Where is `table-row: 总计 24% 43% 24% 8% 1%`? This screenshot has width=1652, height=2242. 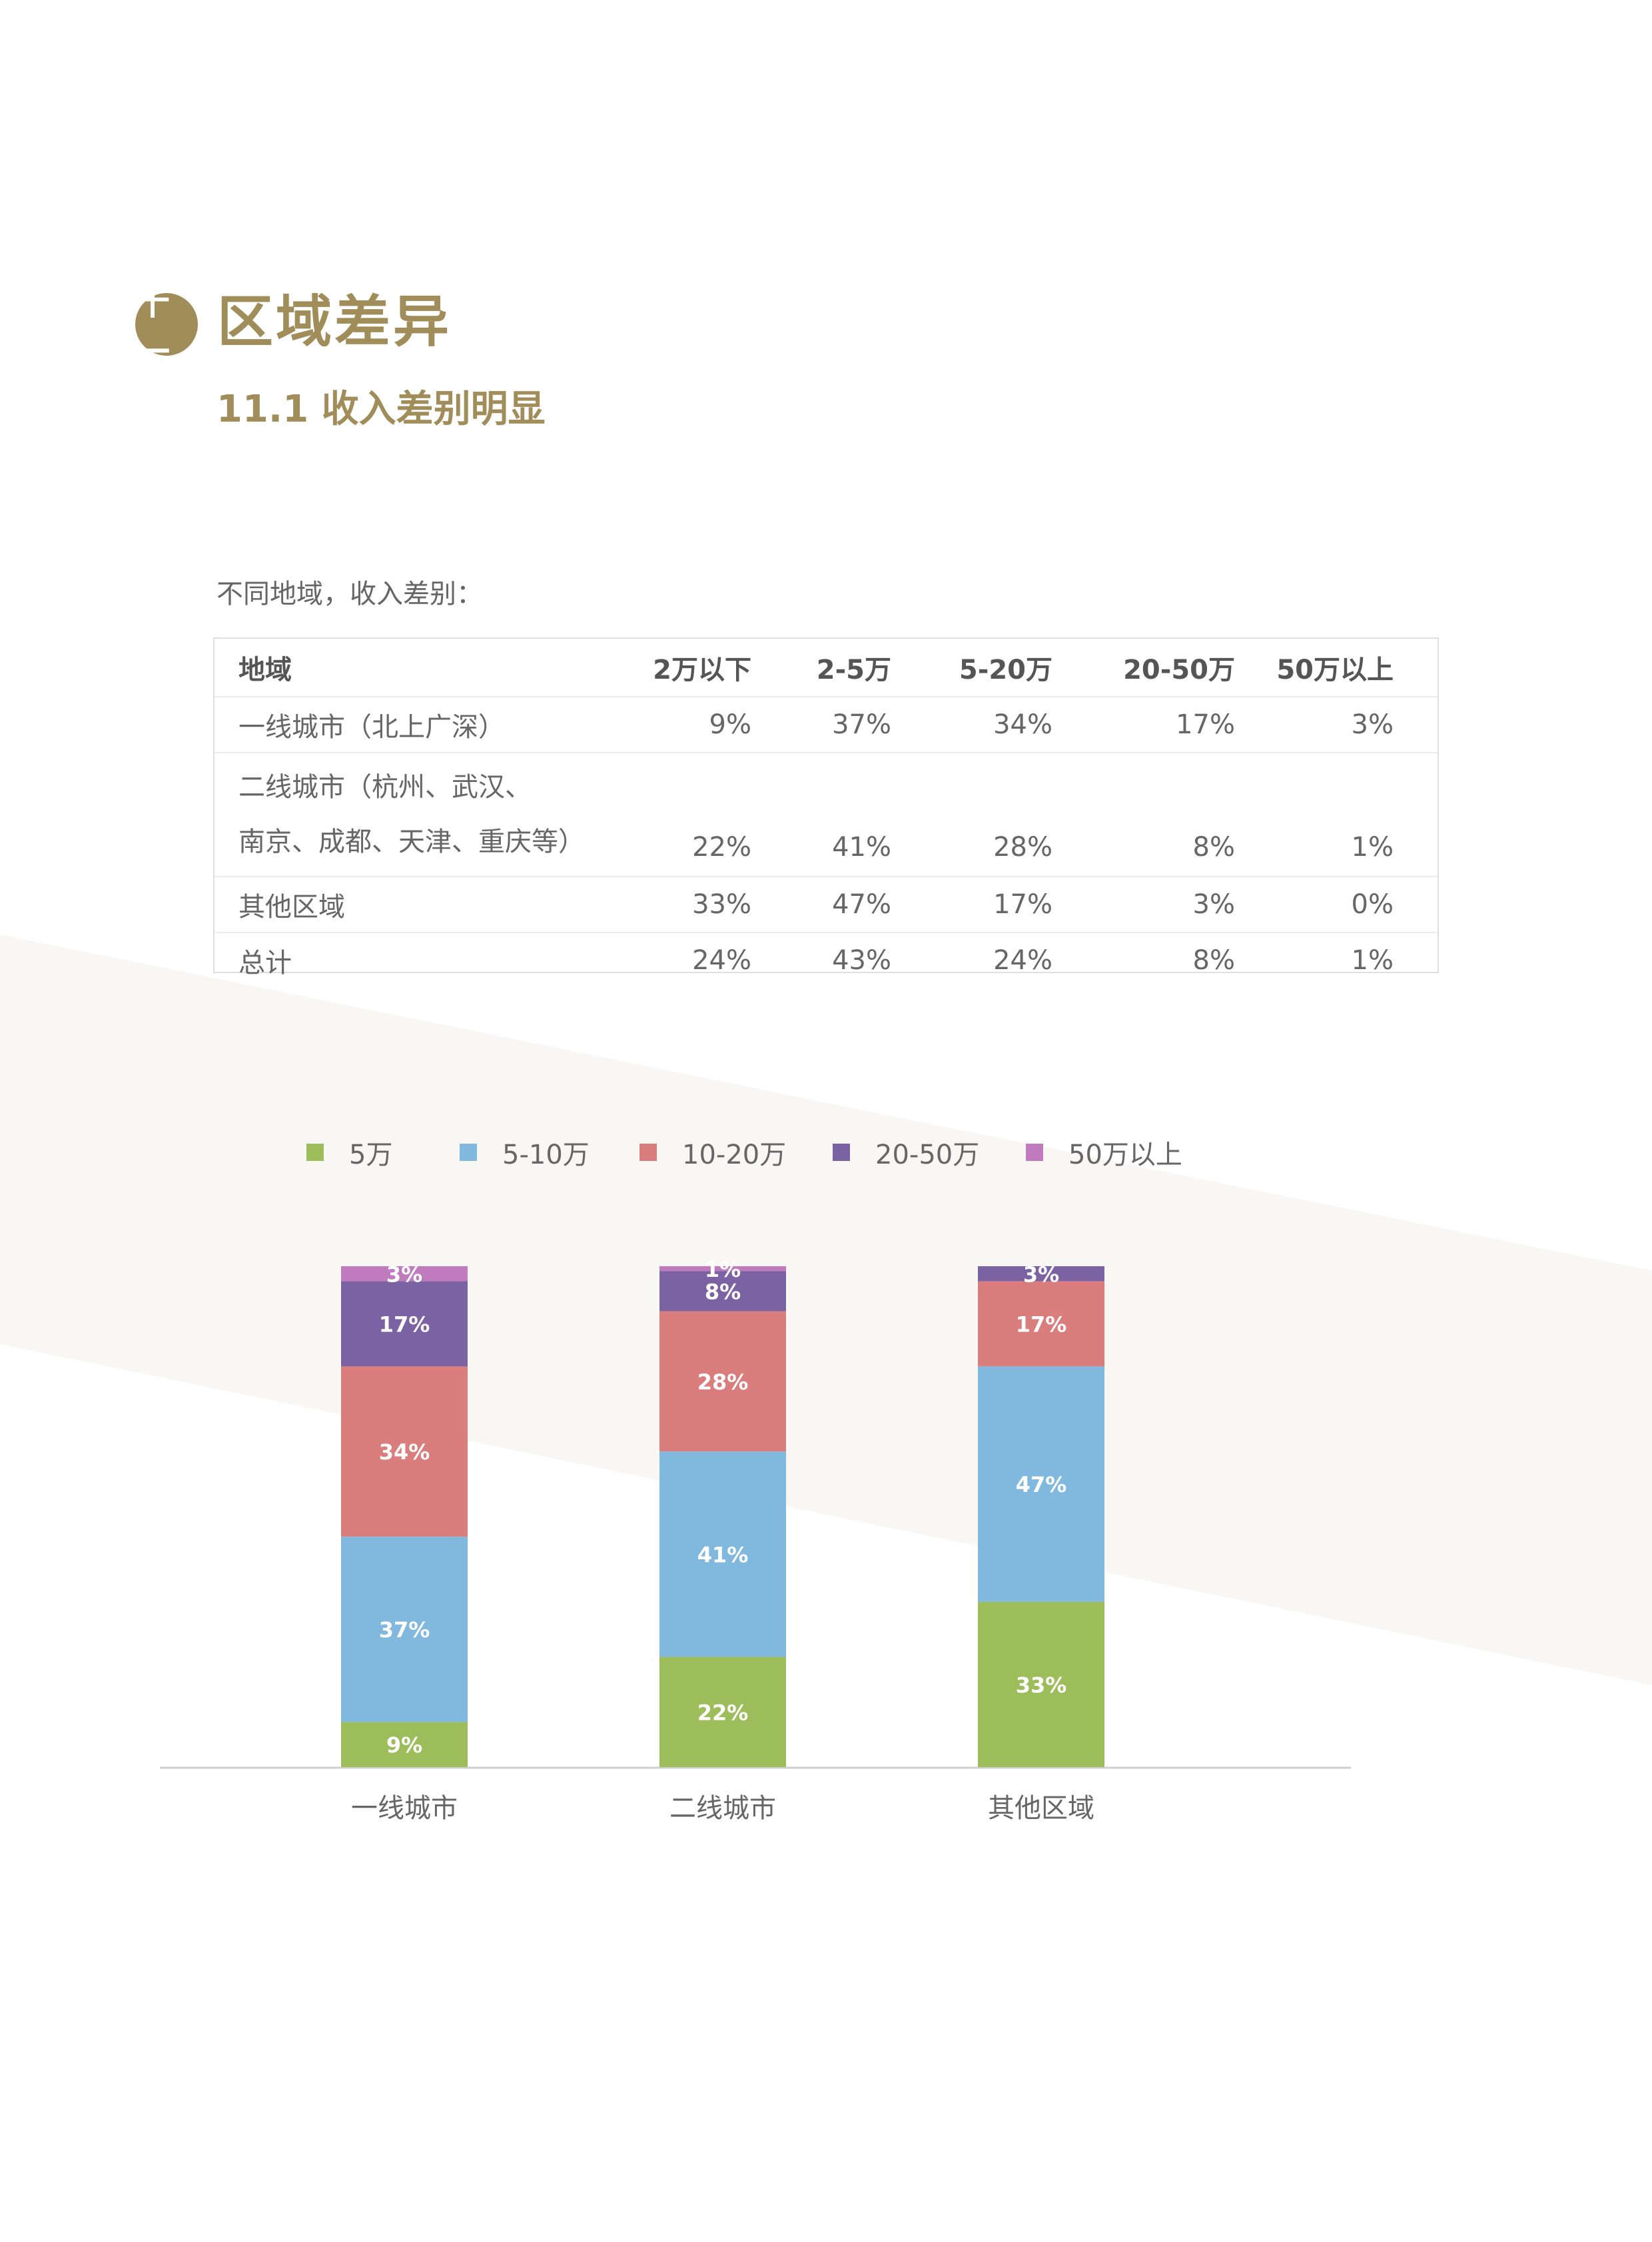
table-row: 总计 24% 43% 24% 8% 1% is located at coordinates (826, 960).